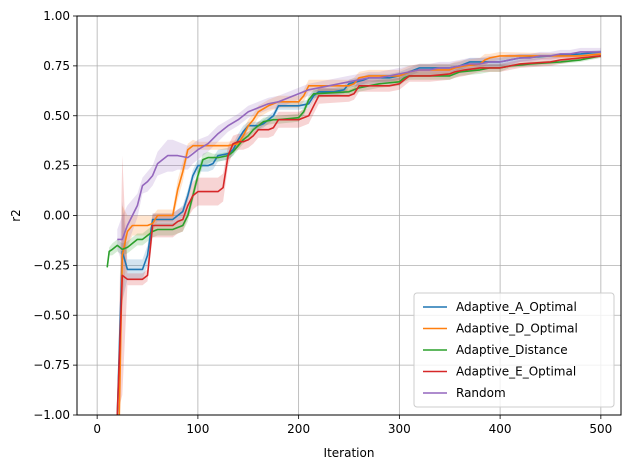 Image resolution: width=630 pixels, height=470 pixels. What do you see at coordinates (481, 393) in the screenshot?
I see `legend-label: Random` at bounding box center [481, 393].